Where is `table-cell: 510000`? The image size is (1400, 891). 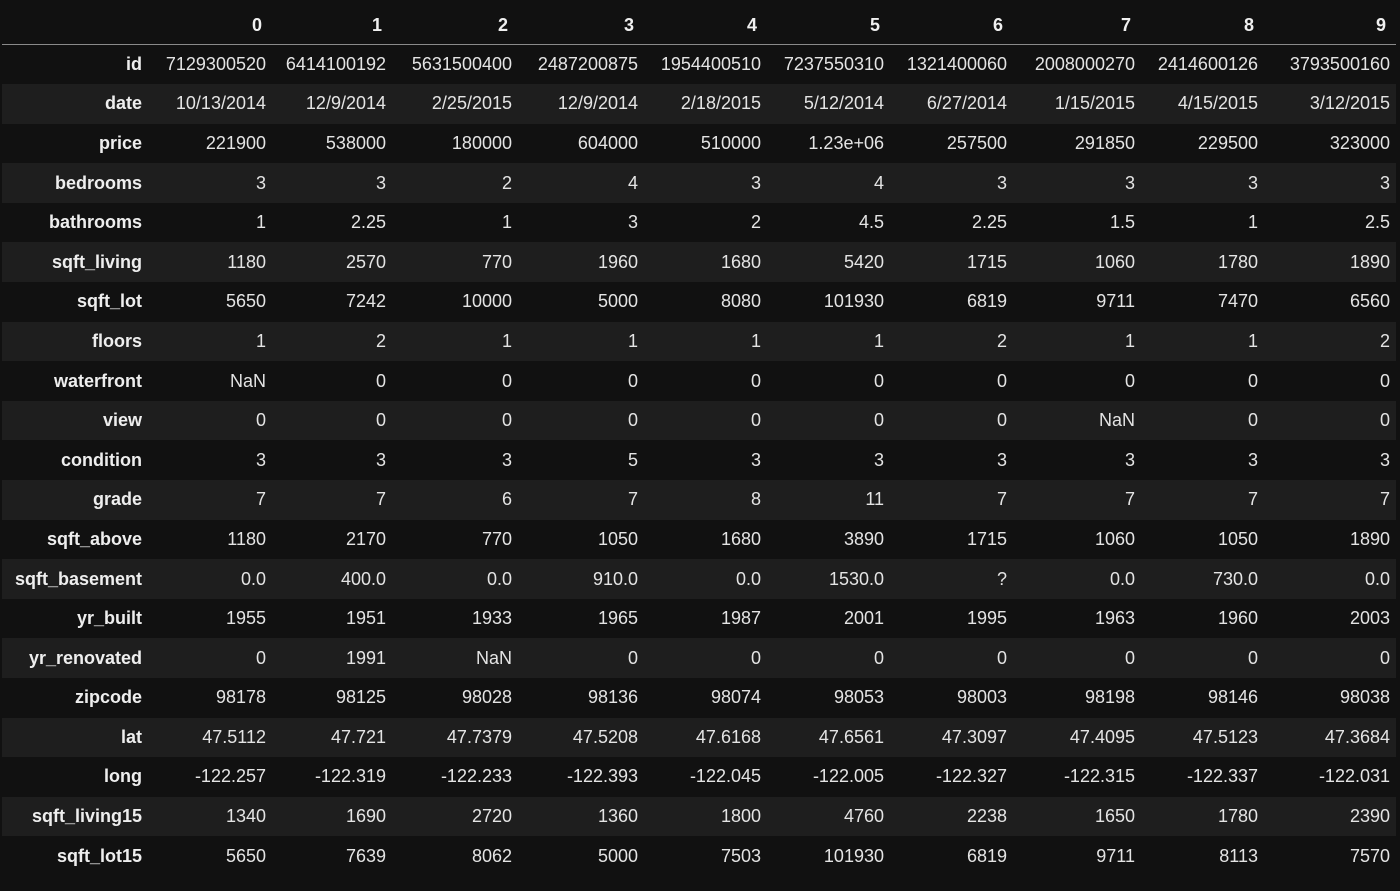
table-cell: 510000 is located at coordinates (730, 142).